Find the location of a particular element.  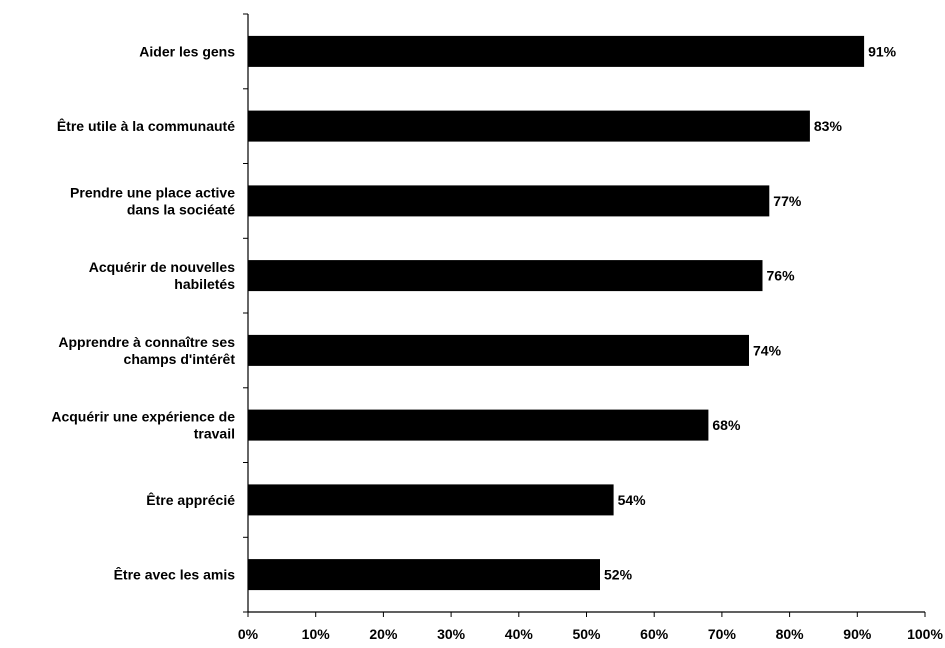

data-label: 77% is located at coordinates (787, 201).